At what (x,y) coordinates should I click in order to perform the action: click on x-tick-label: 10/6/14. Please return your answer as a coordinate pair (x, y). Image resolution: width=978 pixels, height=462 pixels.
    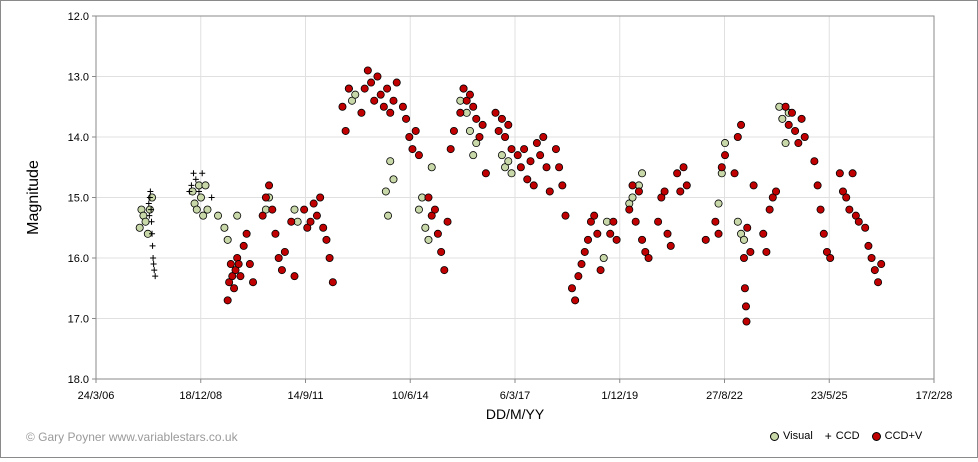
    Looking at the image, I should click on (410, 396).